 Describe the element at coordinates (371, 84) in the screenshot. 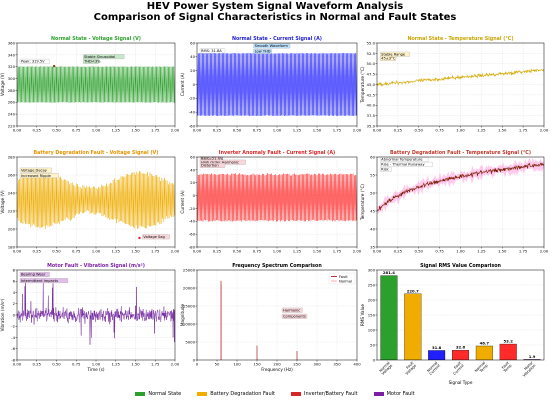

I see `tick-label-y: 45.0` at that location.